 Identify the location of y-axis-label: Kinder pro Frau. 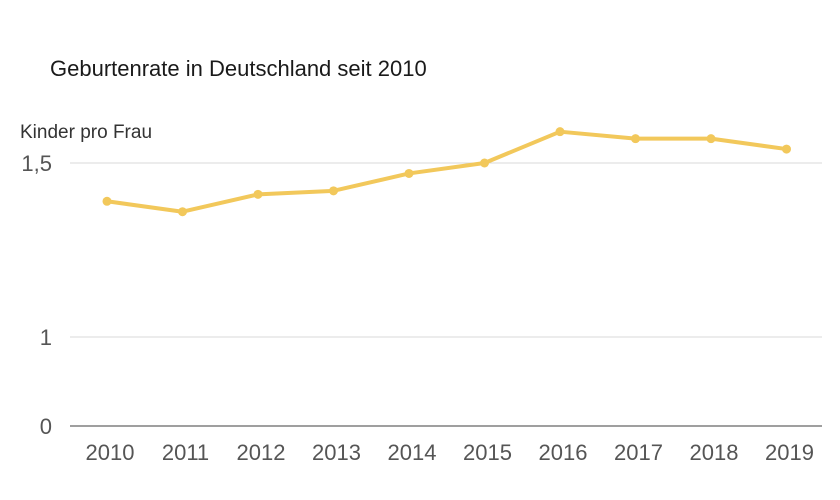
(86, 132).